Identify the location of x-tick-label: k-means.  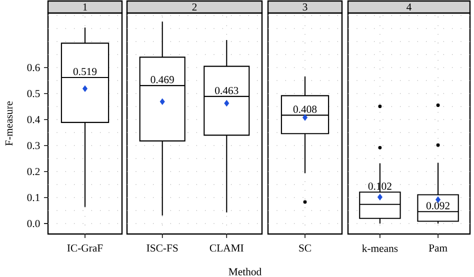
(380, 248).